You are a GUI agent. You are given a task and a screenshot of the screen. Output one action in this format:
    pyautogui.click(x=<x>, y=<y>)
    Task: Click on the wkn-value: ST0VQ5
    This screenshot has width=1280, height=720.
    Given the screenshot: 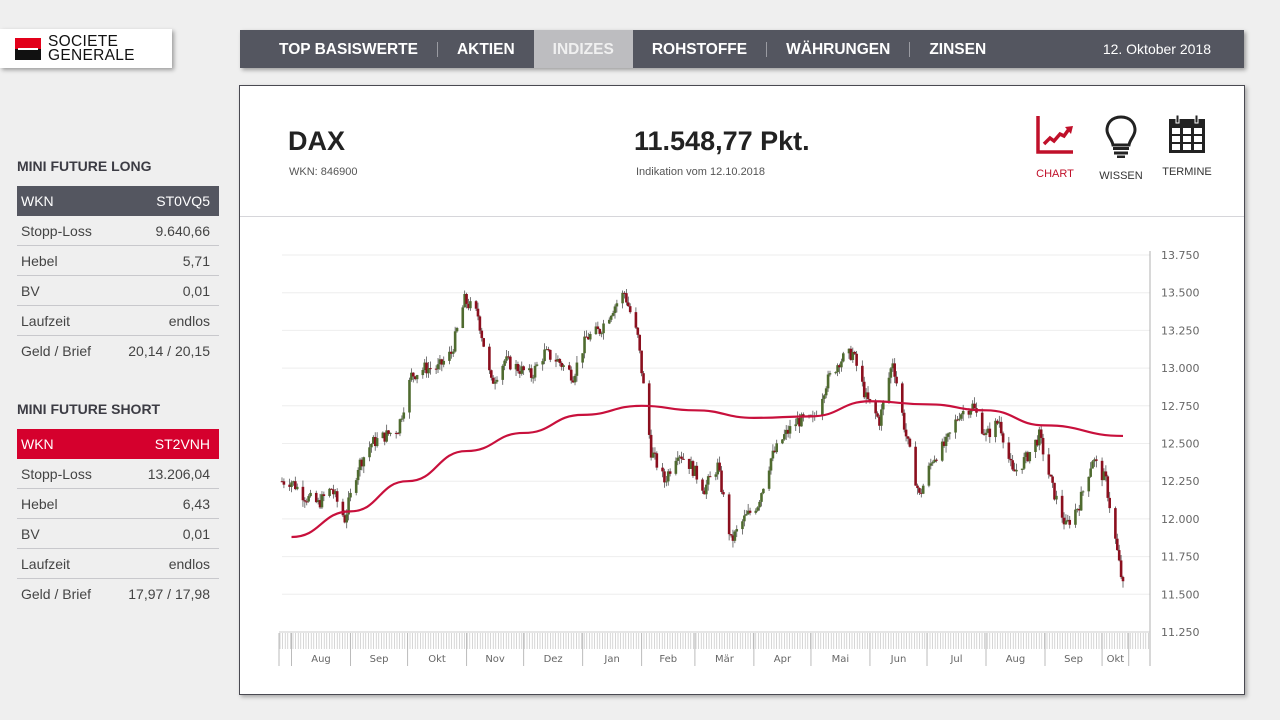 What is the action you would take?
    pyautogui.click(x=183, y=201)
    